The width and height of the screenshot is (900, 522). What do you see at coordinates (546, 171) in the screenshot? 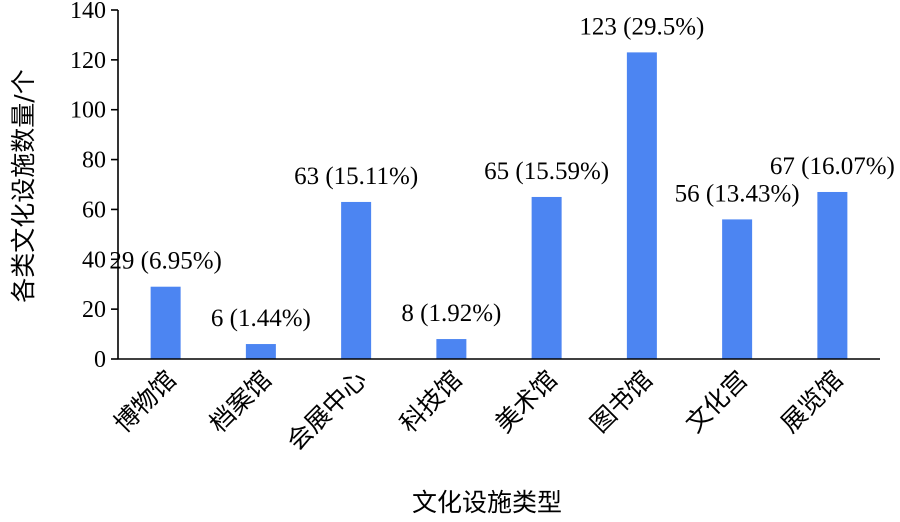
I see `bar-data-label: 65 (15.59%)` at bounding box center [546, 171].